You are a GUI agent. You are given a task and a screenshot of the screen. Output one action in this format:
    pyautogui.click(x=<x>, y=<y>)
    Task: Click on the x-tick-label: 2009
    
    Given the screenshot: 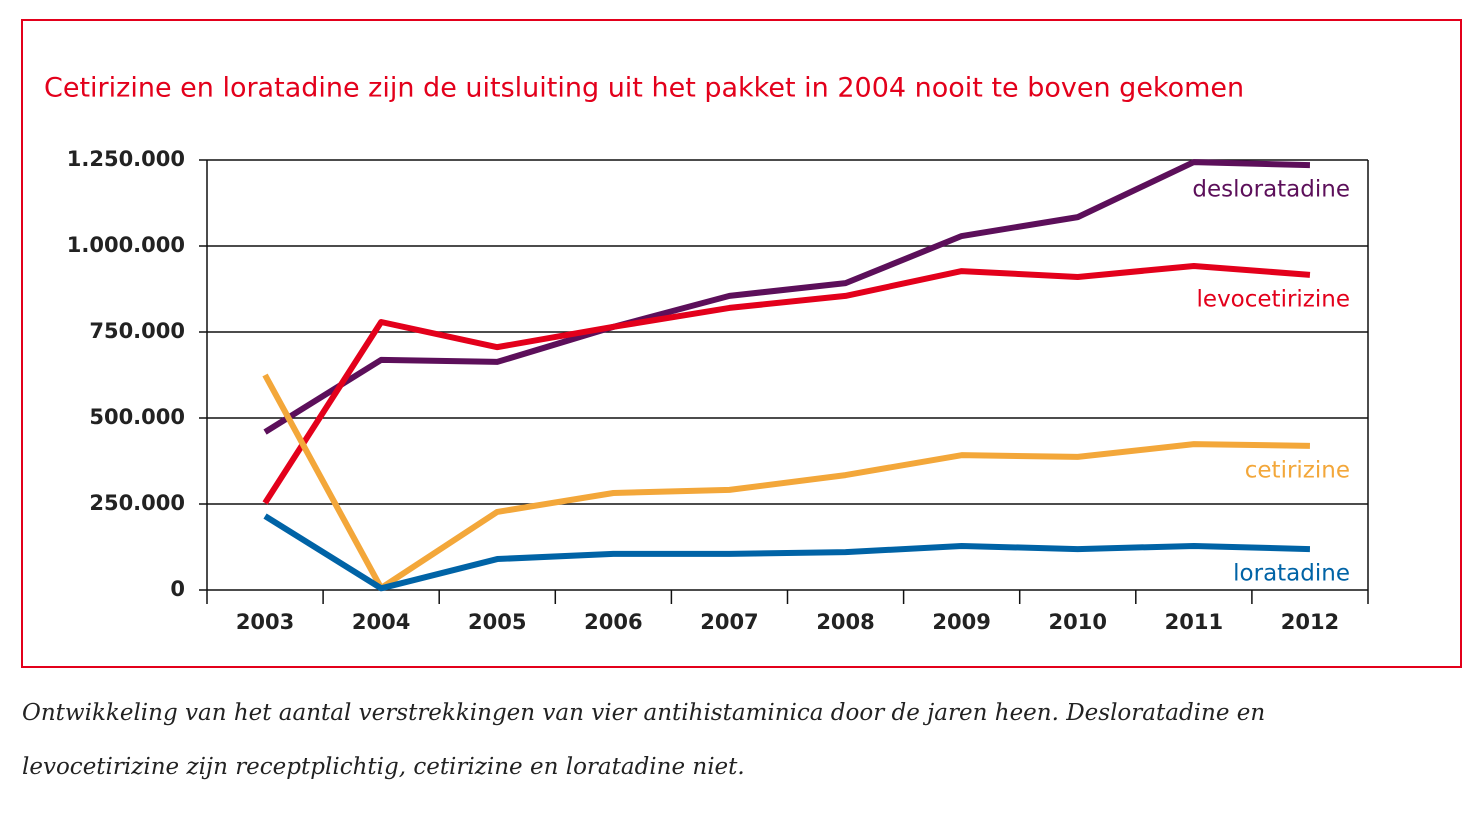 What is the action you would take?
    pyautogui.click(x=961, y=622)
    